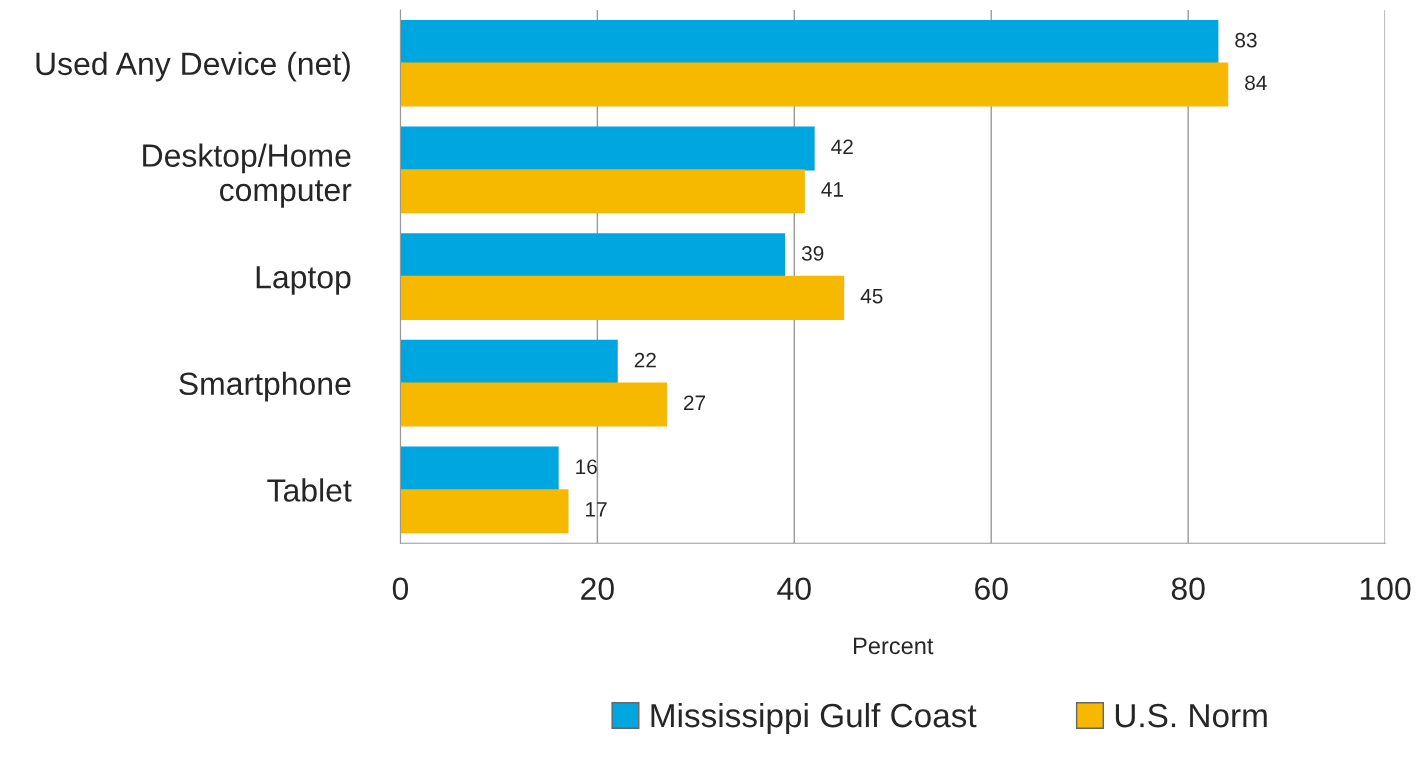 The height and width of the screenshot is (764, 1425). I want to click on data-label: 22, so click(645, 360).